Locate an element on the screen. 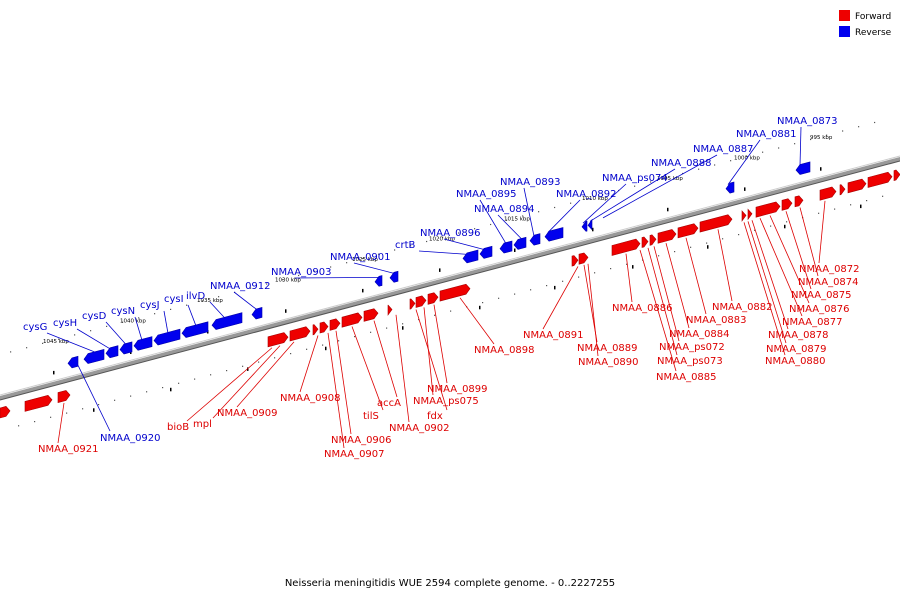 The height and width of the screenshot is (600, 900). label-nmaa-0887: NMAA_0887 is located at coordinates (723, 149).